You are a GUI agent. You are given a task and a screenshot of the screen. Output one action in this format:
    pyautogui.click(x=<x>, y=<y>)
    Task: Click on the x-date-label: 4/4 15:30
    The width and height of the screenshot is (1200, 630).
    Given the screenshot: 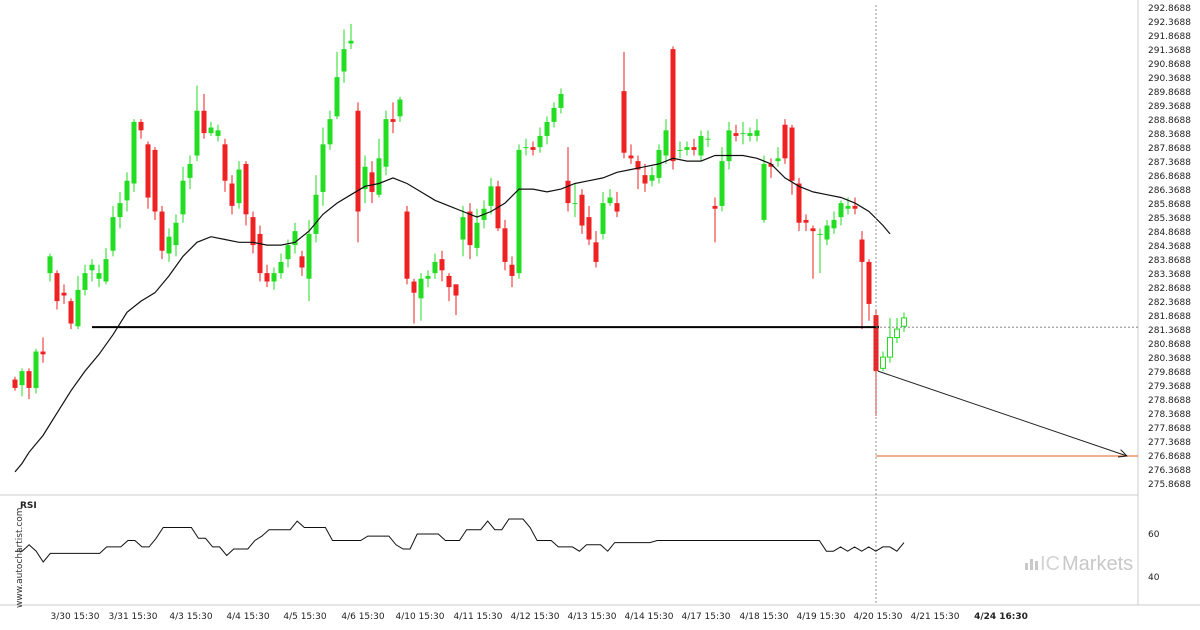 What is the action you would take?
    pyautogui.click(x=248, y=617)
    